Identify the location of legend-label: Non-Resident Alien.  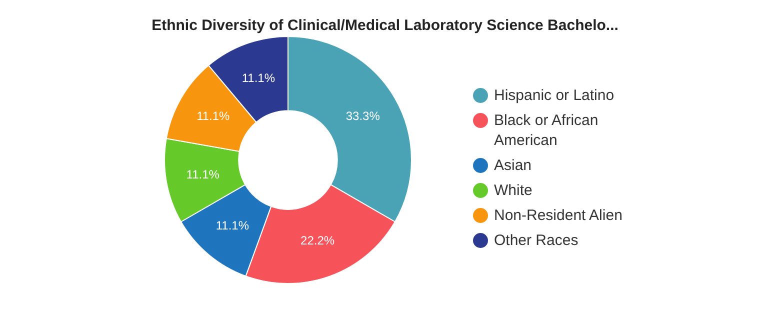
(558, 216).